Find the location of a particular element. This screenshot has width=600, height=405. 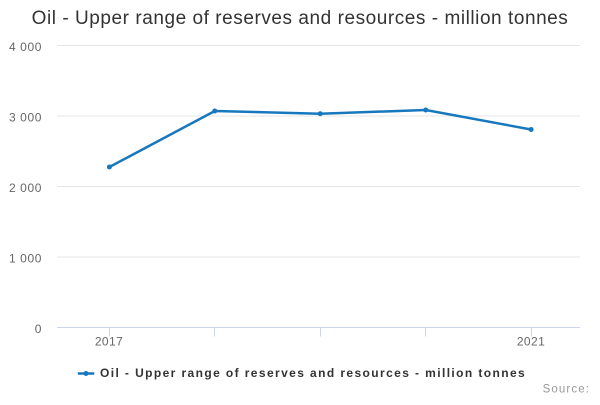

svg-text: 2017 is located at coordinates (109, 342).